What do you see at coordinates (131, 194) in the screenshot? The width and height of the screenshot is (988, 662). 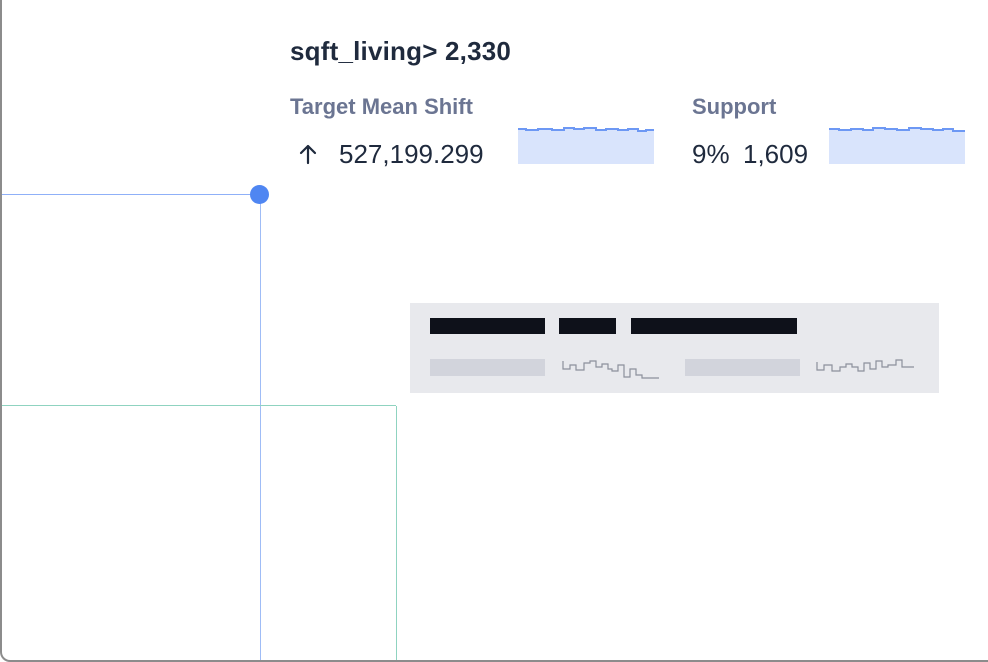 I see `threshold-guide-horizontal` at bounding box center [131, 194].